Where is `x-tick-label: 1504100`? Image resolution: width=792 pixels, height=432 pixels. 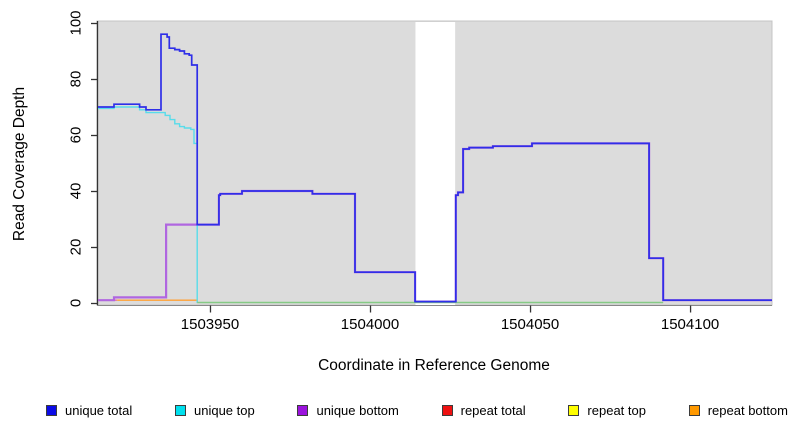 x-tick-label: 1504100 is located at coordinates (690, 324).